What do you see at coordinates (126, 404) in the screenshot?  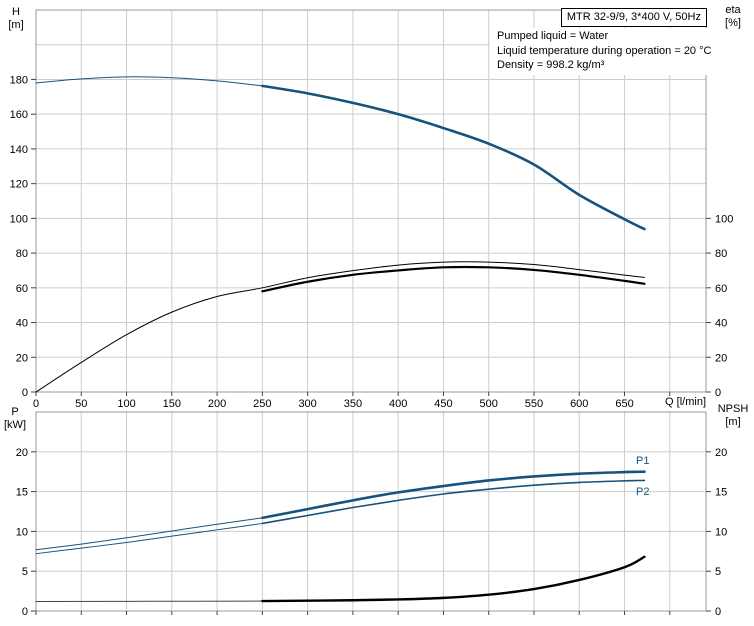 I see `x-tick-label: 100` at bounding box center [126, 404].